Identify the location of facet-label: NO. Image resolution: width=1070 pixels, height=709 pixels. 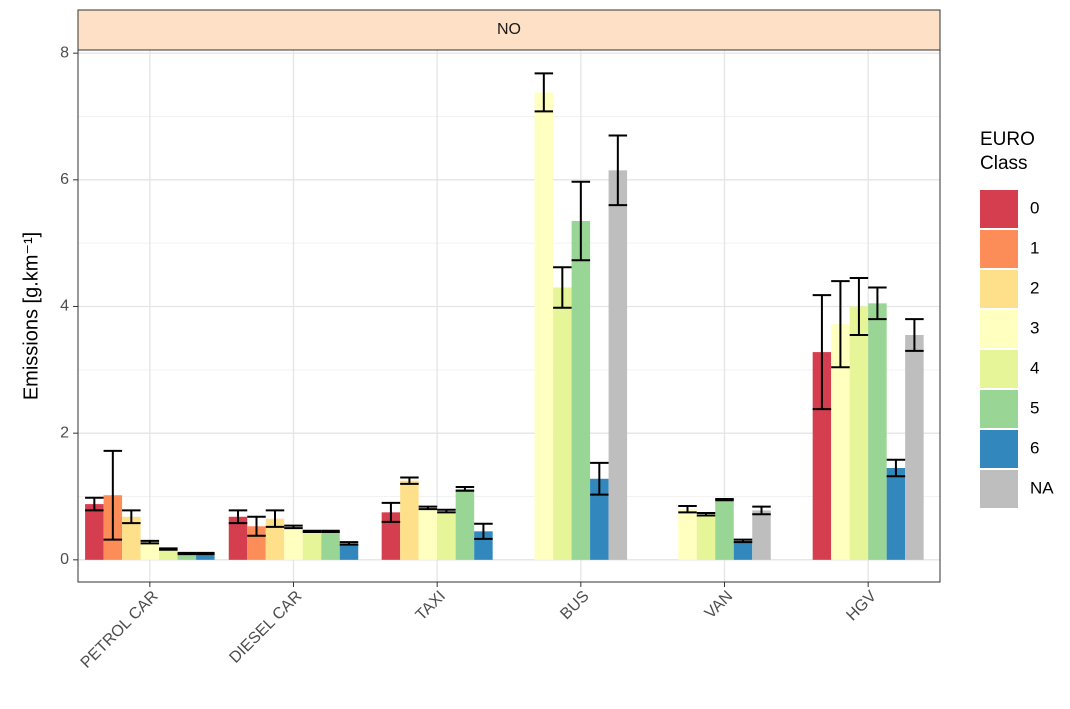
(509, 29).